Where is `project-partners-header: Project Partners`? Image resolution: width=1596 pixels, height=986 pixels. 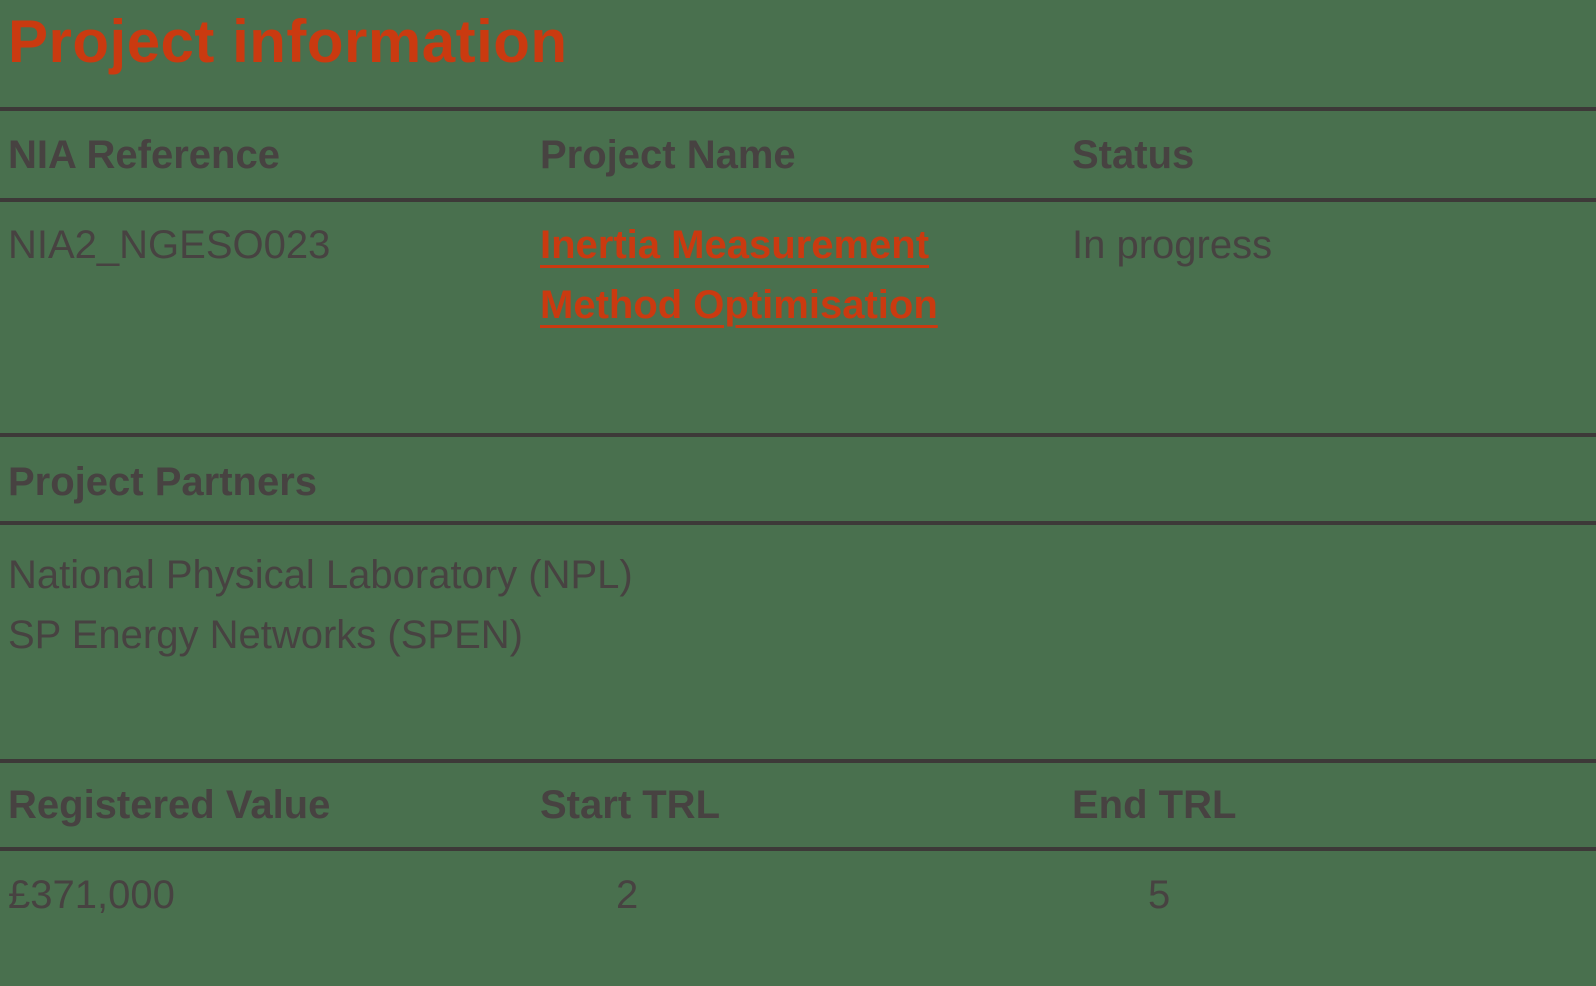
project-partners-header: Project Partners is located at coordinates (163, 482).